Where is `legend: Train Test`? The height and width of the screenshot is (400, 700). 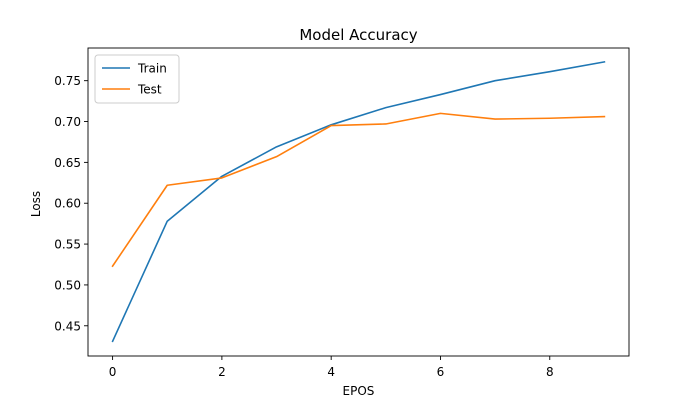
legend: Train Test is located at coordinates (137, 79).